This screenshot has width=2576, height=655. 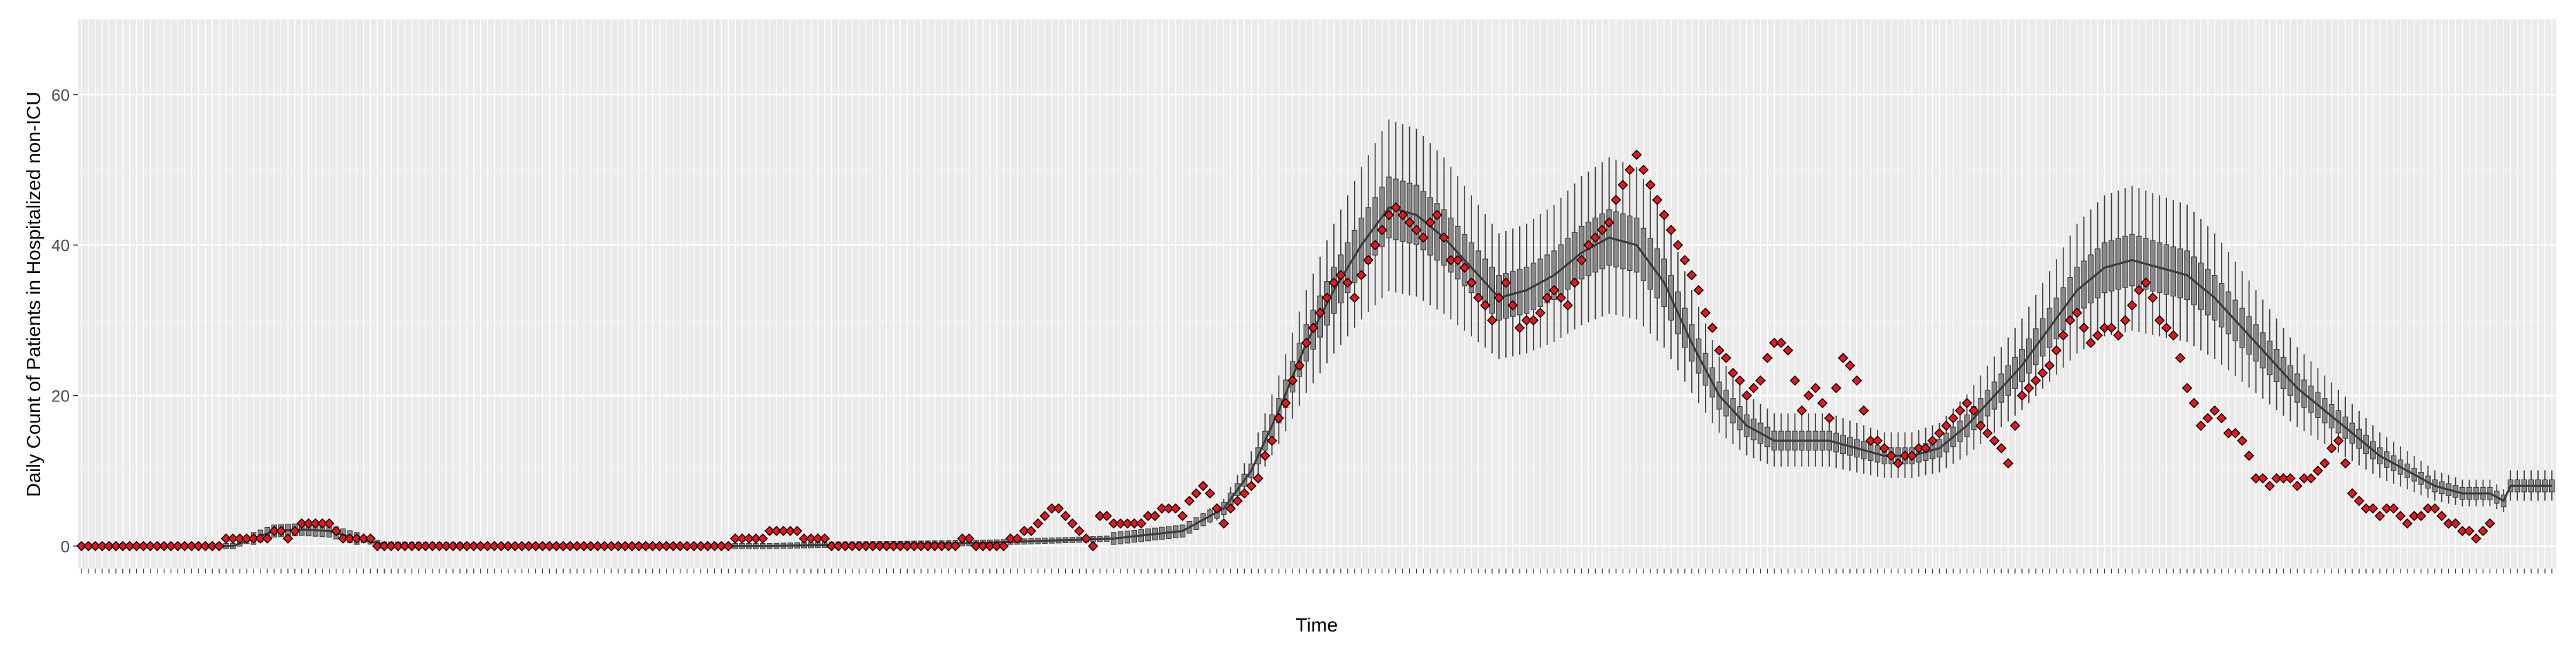 What do you see at coordinates (1316, 625) in the screenshot?
I see `x-axis-title: Time` at bounding box center [1316, 625].